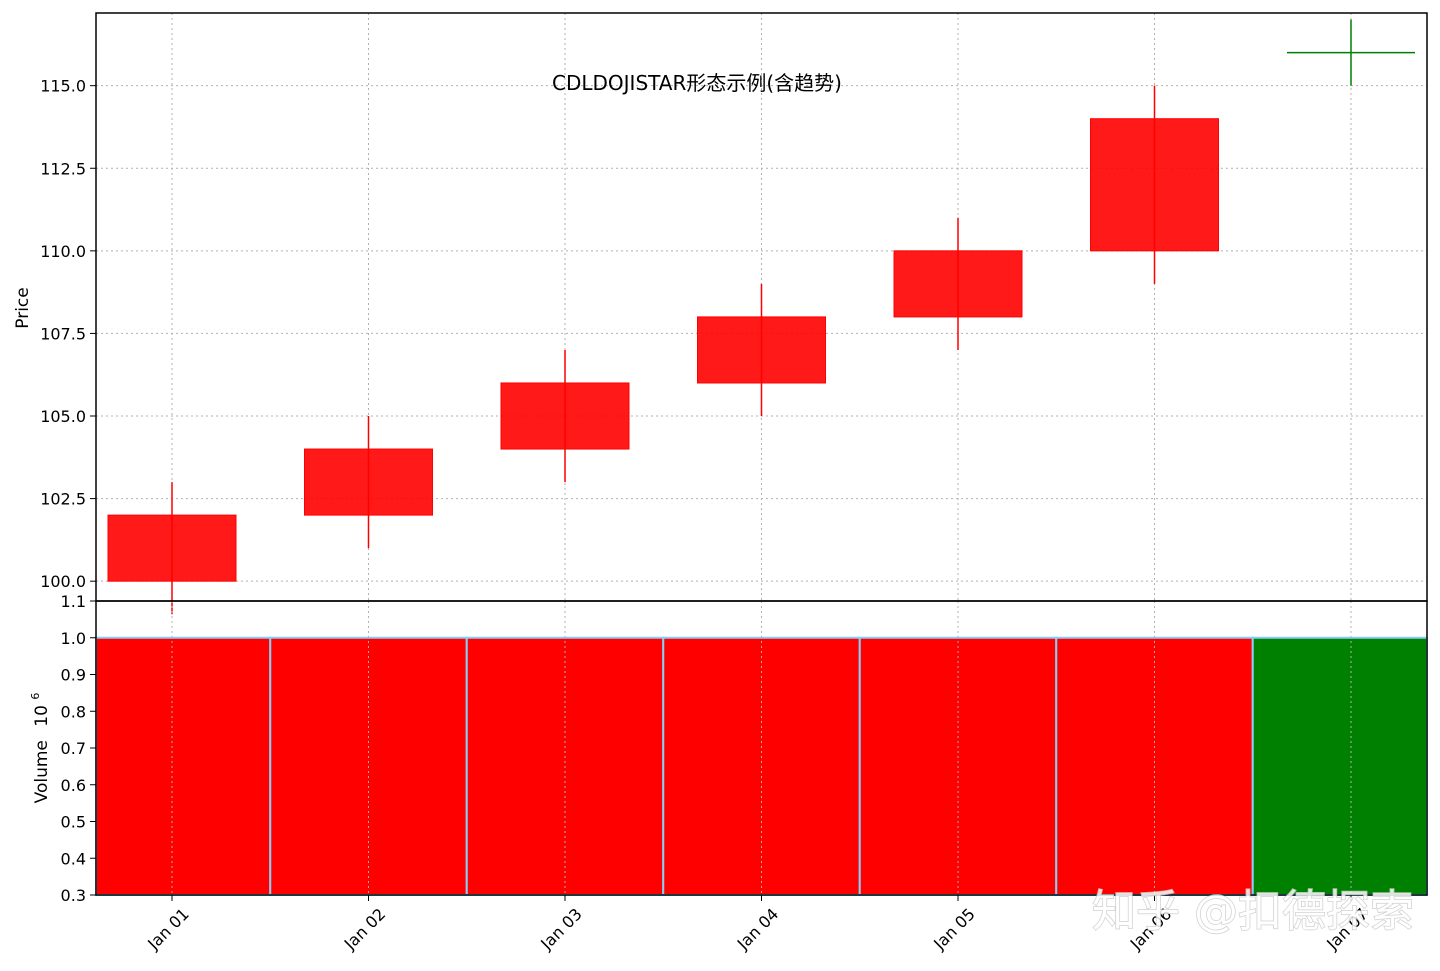 The image size is (1440, 971). I want to click on volume-y-tick-label: 0.8, so click(73, 711).